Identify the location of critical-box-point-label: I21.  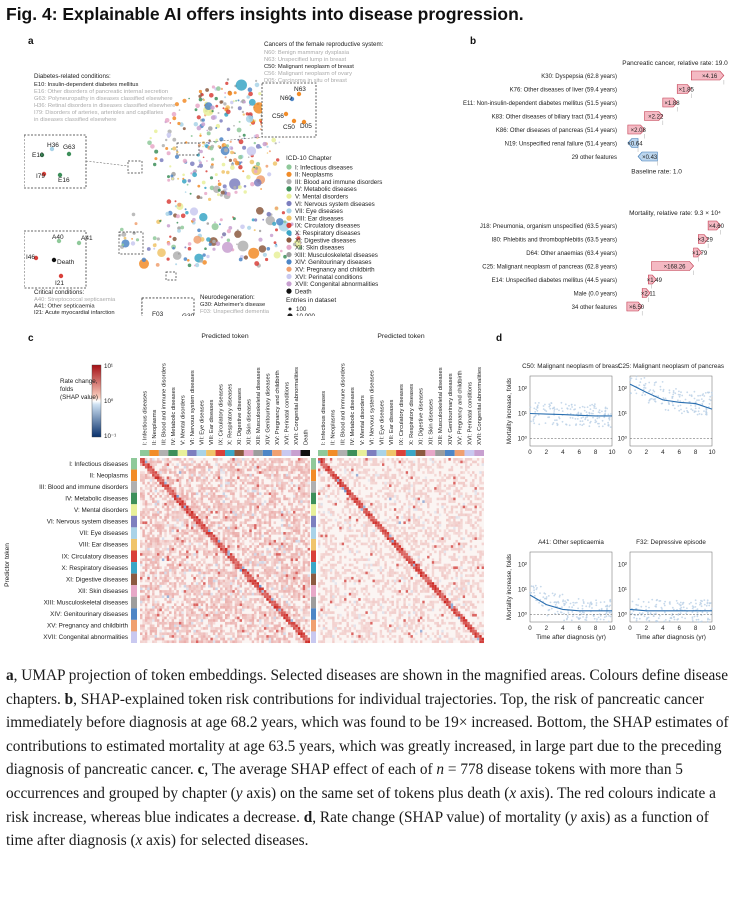
(59, 283).